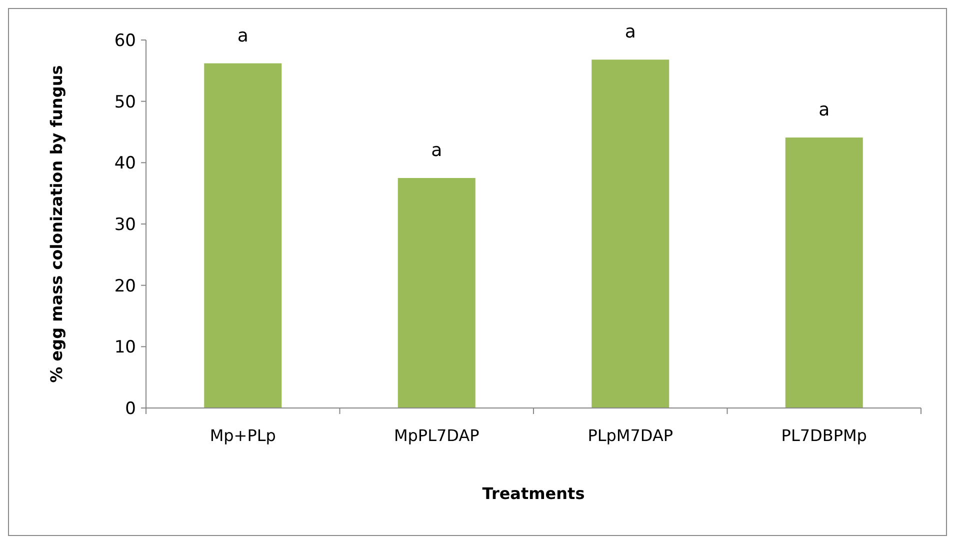 The width and height of the screenshot is (955, 544). What do you see at coordinates (125, 224) in the screenshot?
I see `y-tick-label: 30` at bounding box center [125, 224].